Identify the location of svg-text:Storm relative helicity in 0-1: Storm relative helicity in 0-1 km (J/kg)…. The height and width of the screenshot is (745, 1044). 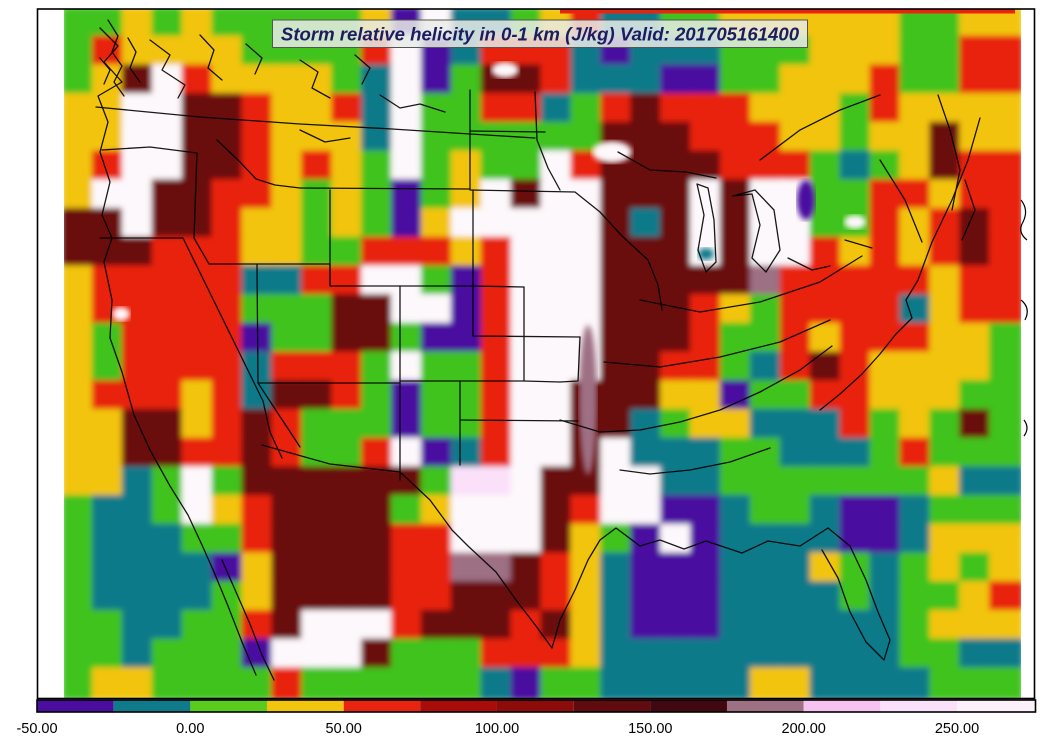
(540, 34).